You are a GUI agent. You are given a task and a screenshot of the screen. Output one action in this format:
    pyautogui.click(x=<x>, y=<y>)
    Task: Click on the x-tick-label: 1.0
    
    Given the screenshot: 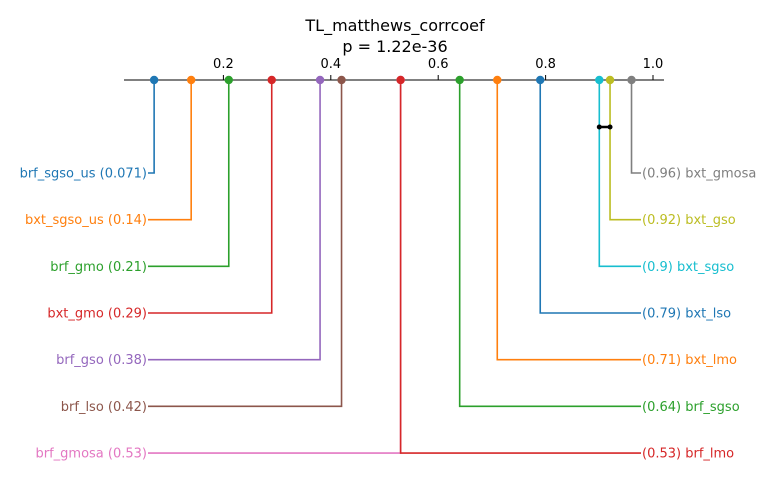 What is the action you would take?
    pyautogui.click(x=653, y=64)
    